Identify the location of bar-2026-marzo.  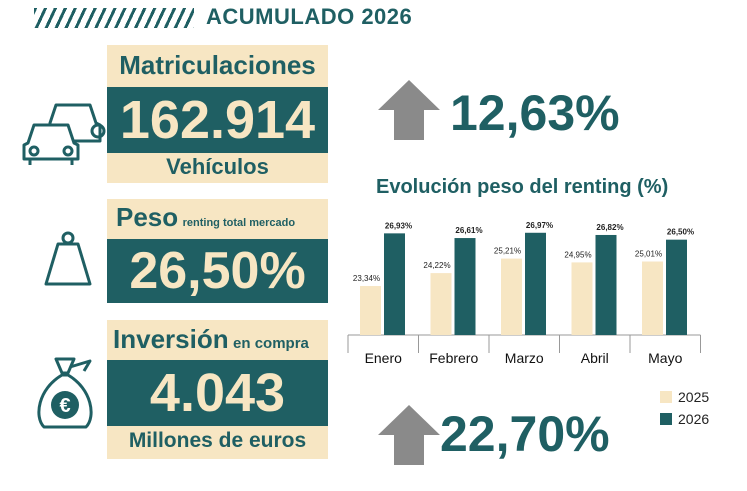
(535, 283).